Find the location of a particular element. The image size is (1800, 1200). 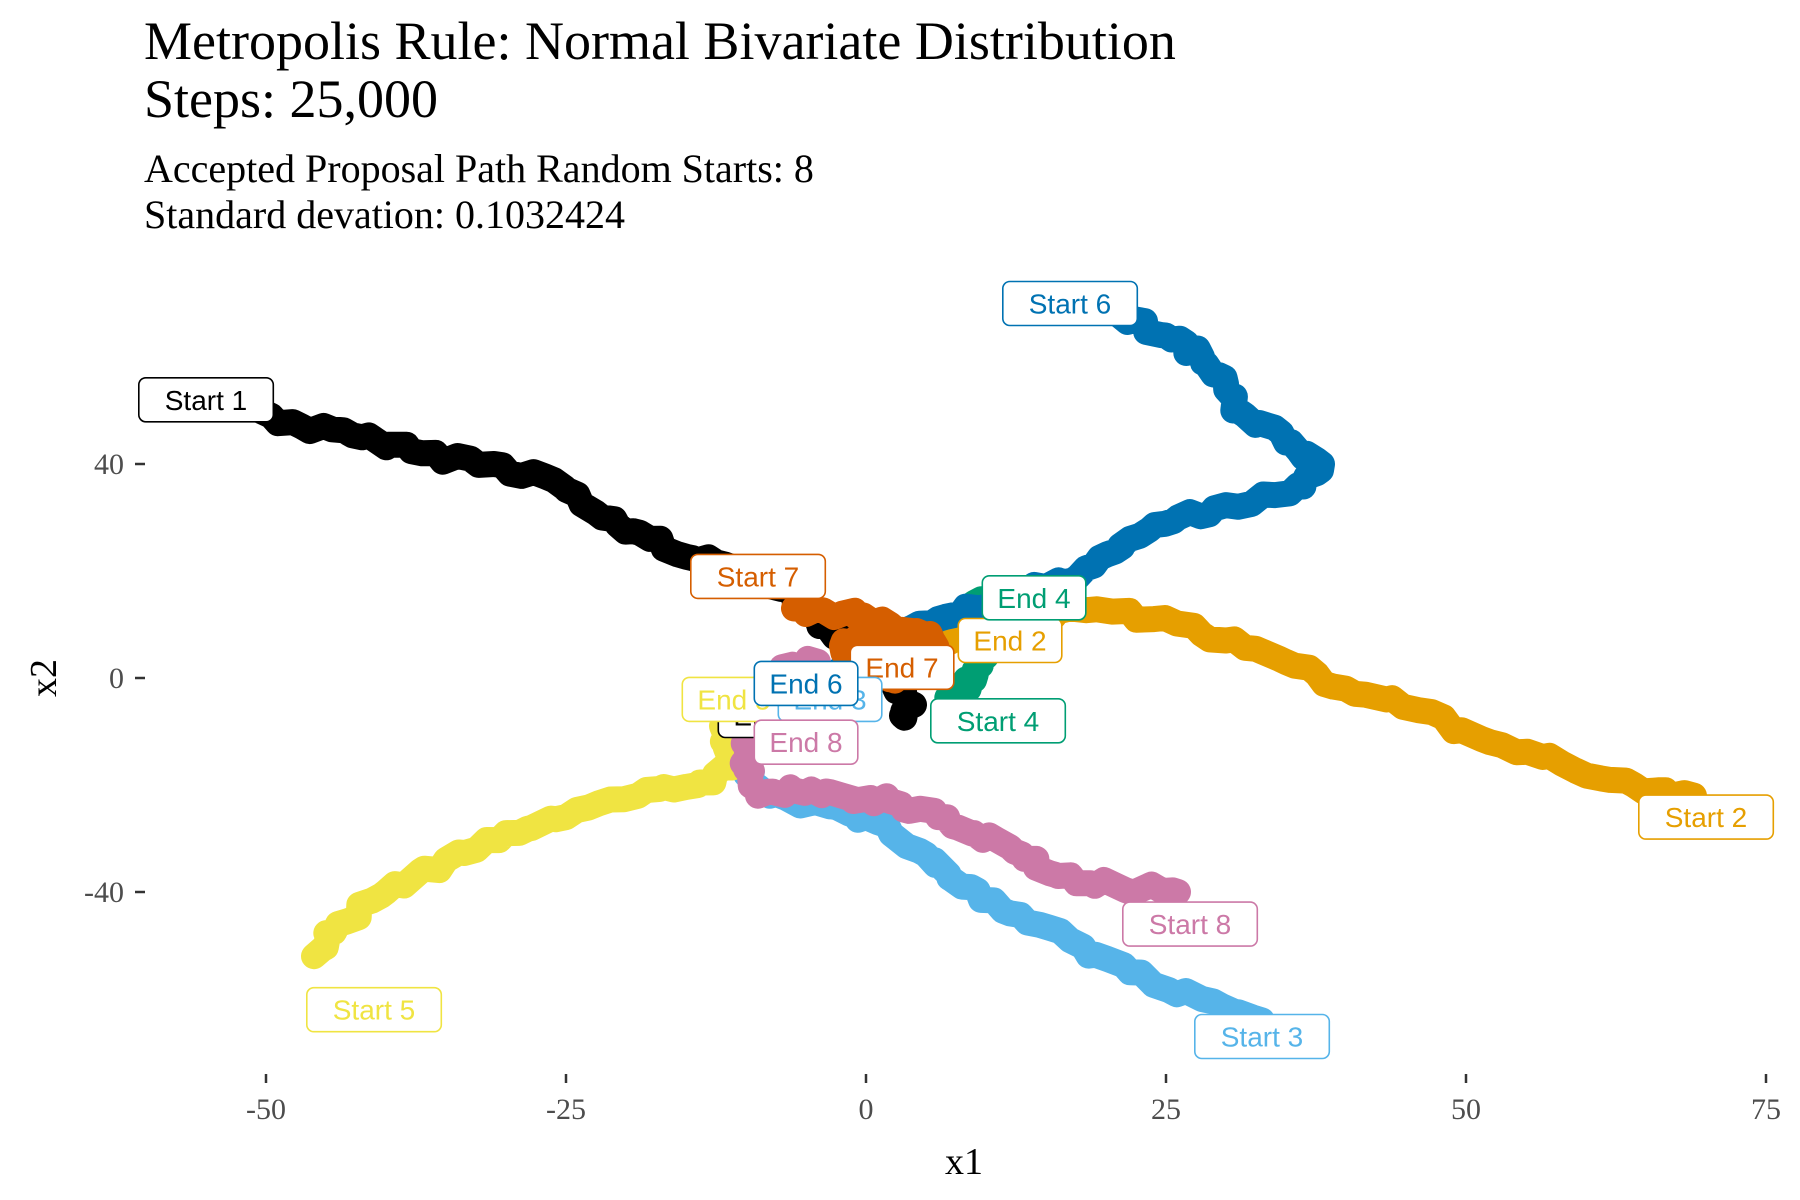

y-axis-title: x2 is located at coordinates (44, 678).